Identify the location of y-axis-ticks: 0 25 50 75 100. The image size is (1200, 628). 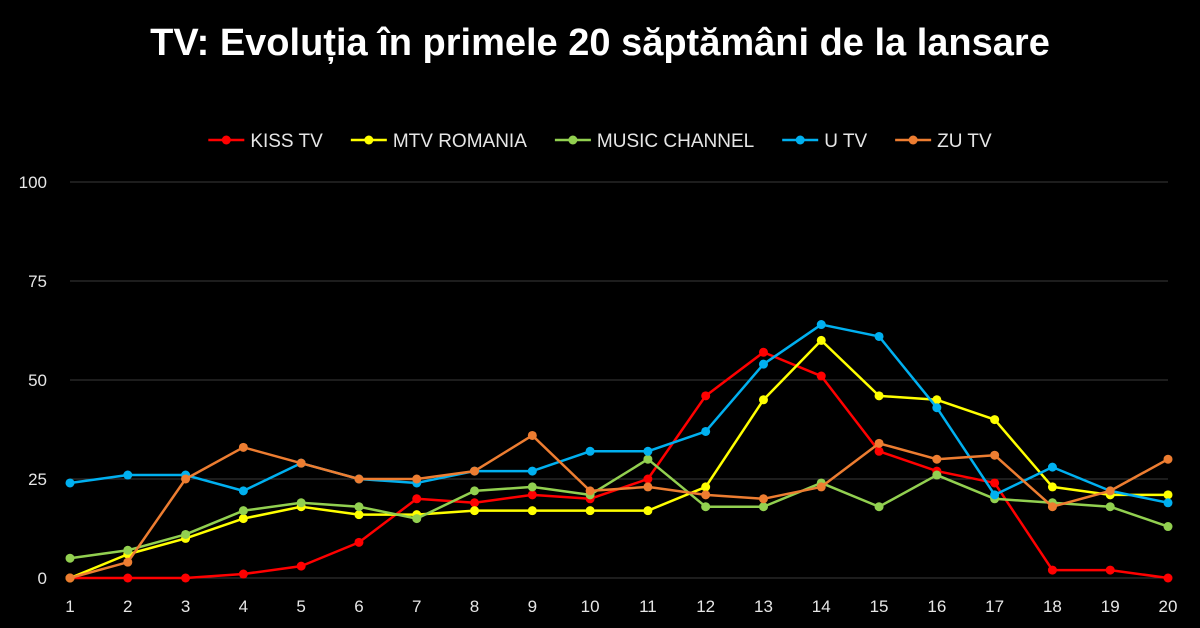
(33, 380).